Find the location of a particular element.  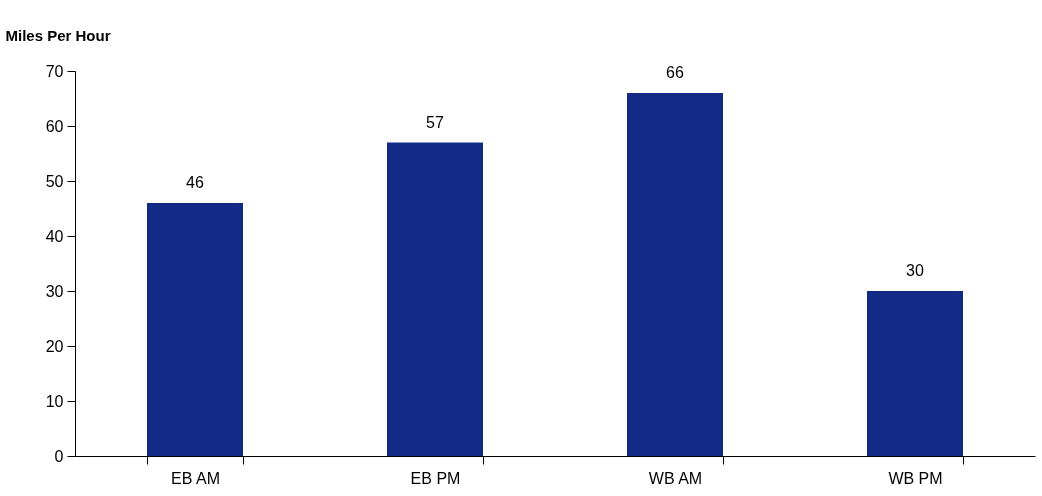

y-tick-label: 10 is located at coordinates (54, 401).